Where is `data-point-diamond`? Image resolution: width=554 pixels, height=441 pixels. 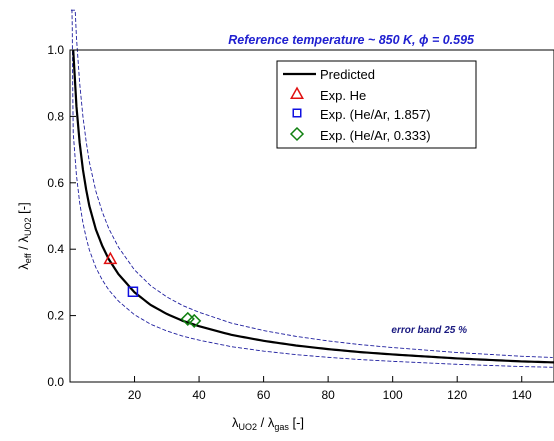
data-point-diamond is located at coordinates (194, 320).